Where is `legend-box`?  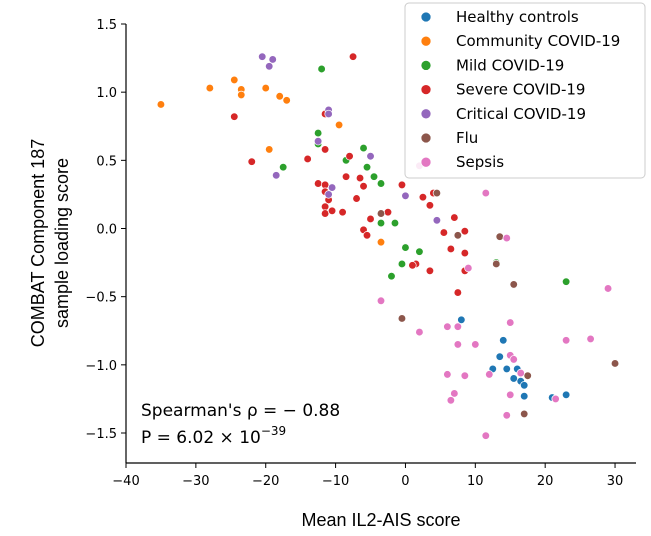 legend-box is located at coordinates (525, 90).